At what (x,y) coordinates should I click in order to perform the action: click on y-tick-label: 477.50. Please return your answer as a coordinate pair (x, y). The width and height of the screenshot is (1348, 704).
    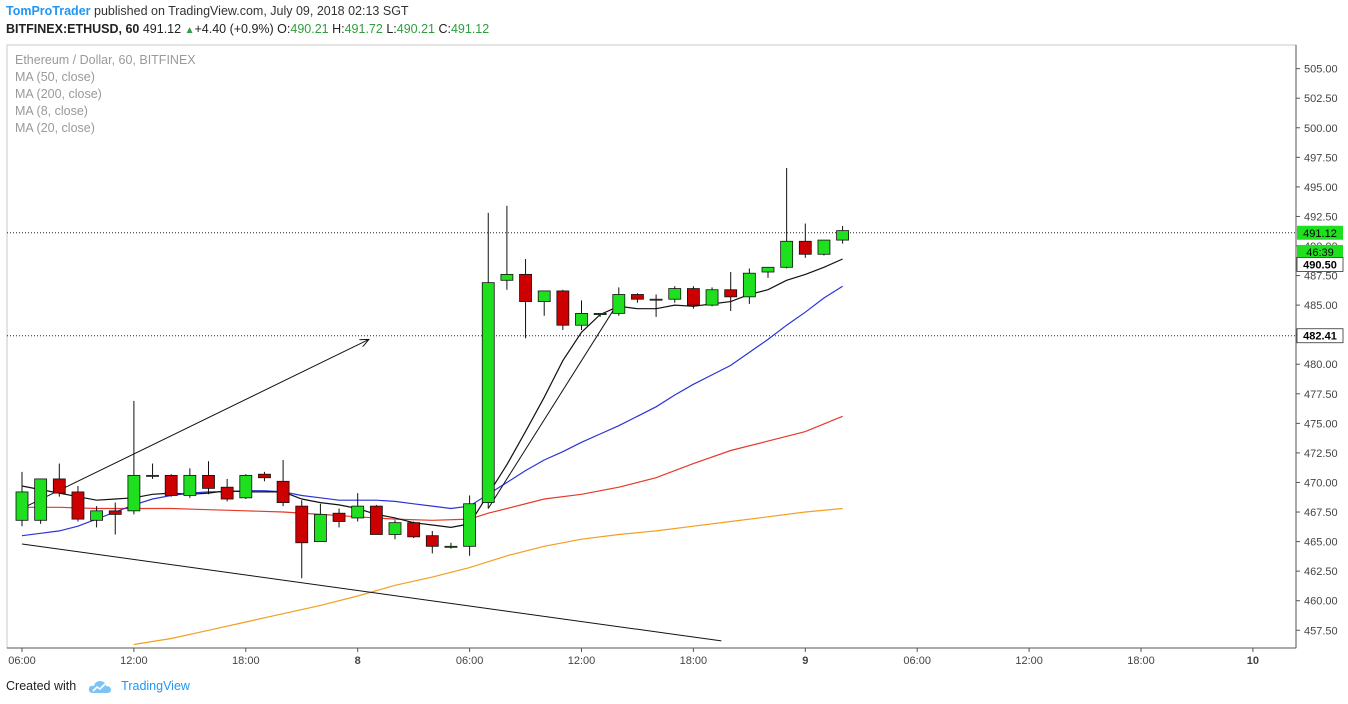
    Looking at the image, I should click on (1321, 395).